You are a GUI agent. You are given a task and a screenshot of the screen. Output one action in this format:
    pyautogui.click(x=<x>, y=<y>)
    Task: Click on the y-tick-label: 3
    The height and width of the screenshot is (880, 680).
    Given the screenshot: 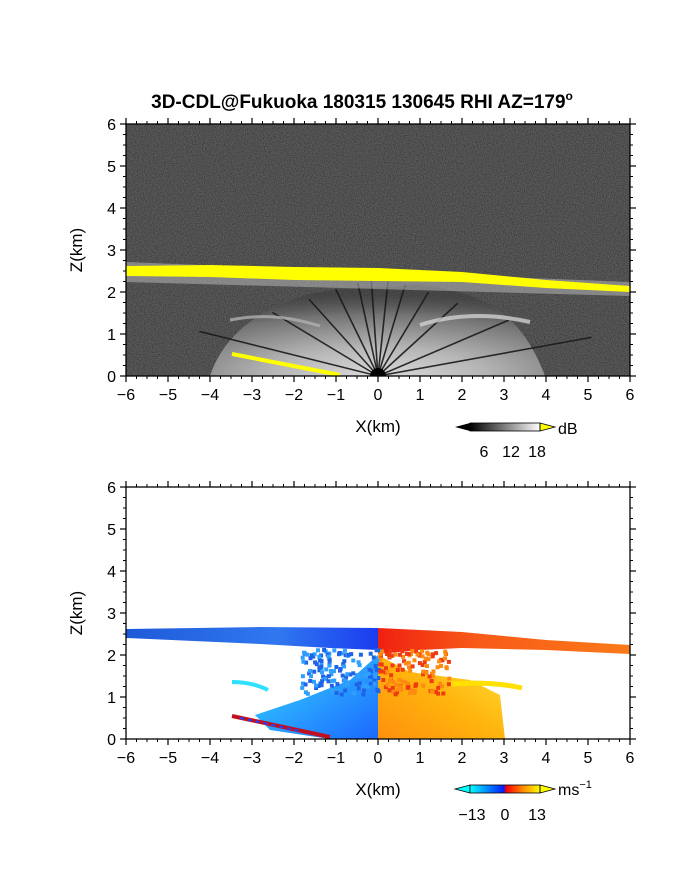 What is the action you would take?
    pyautogui.click(x=111, y=251)
    